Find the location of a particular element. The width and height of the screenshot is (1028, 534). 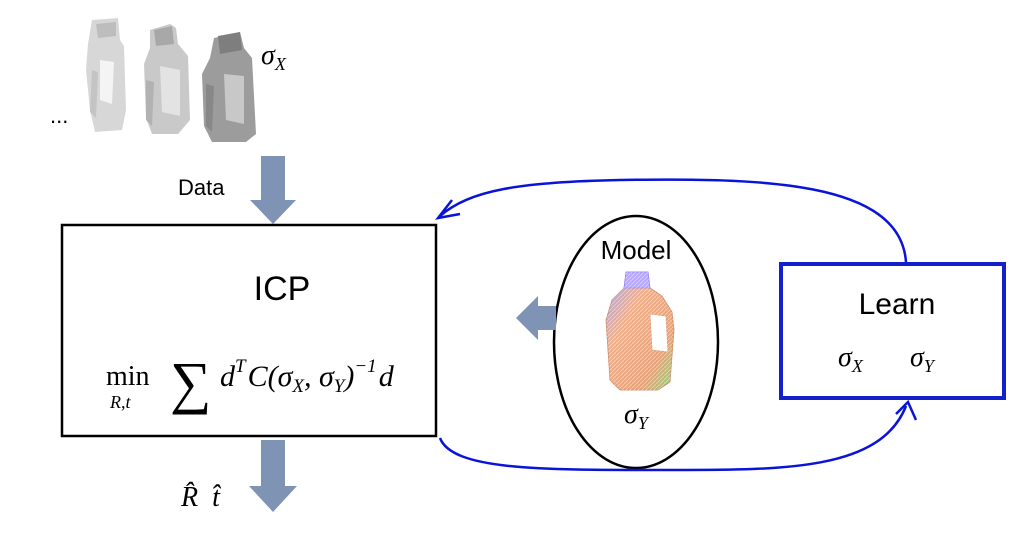

bottle-model-mesh is located at coordinates (640, 331).